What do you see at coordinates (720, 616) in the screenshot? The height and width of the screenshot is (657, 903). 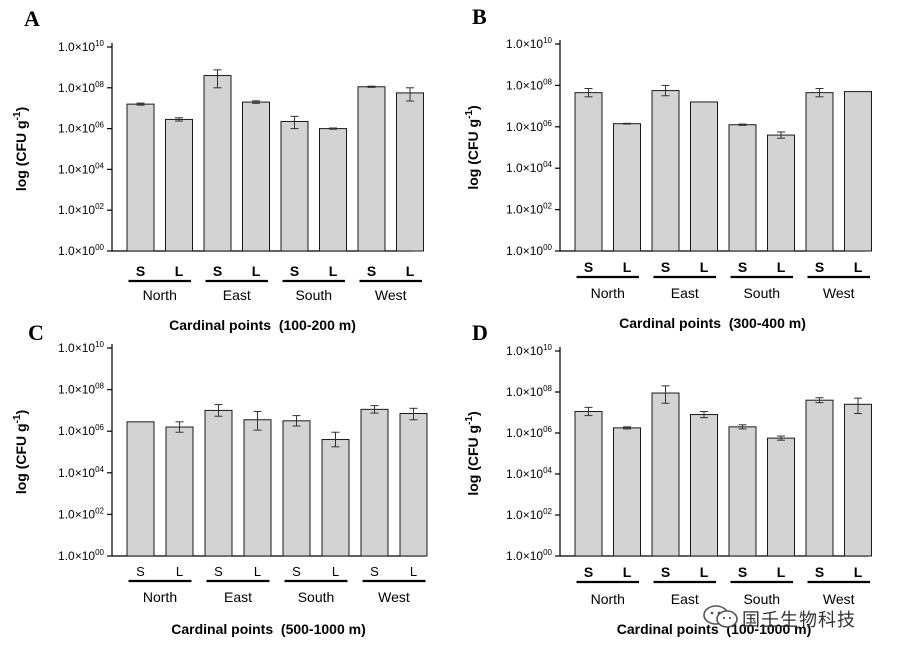 I see `wechat-logo-icon` at bounding box center [720, 616].